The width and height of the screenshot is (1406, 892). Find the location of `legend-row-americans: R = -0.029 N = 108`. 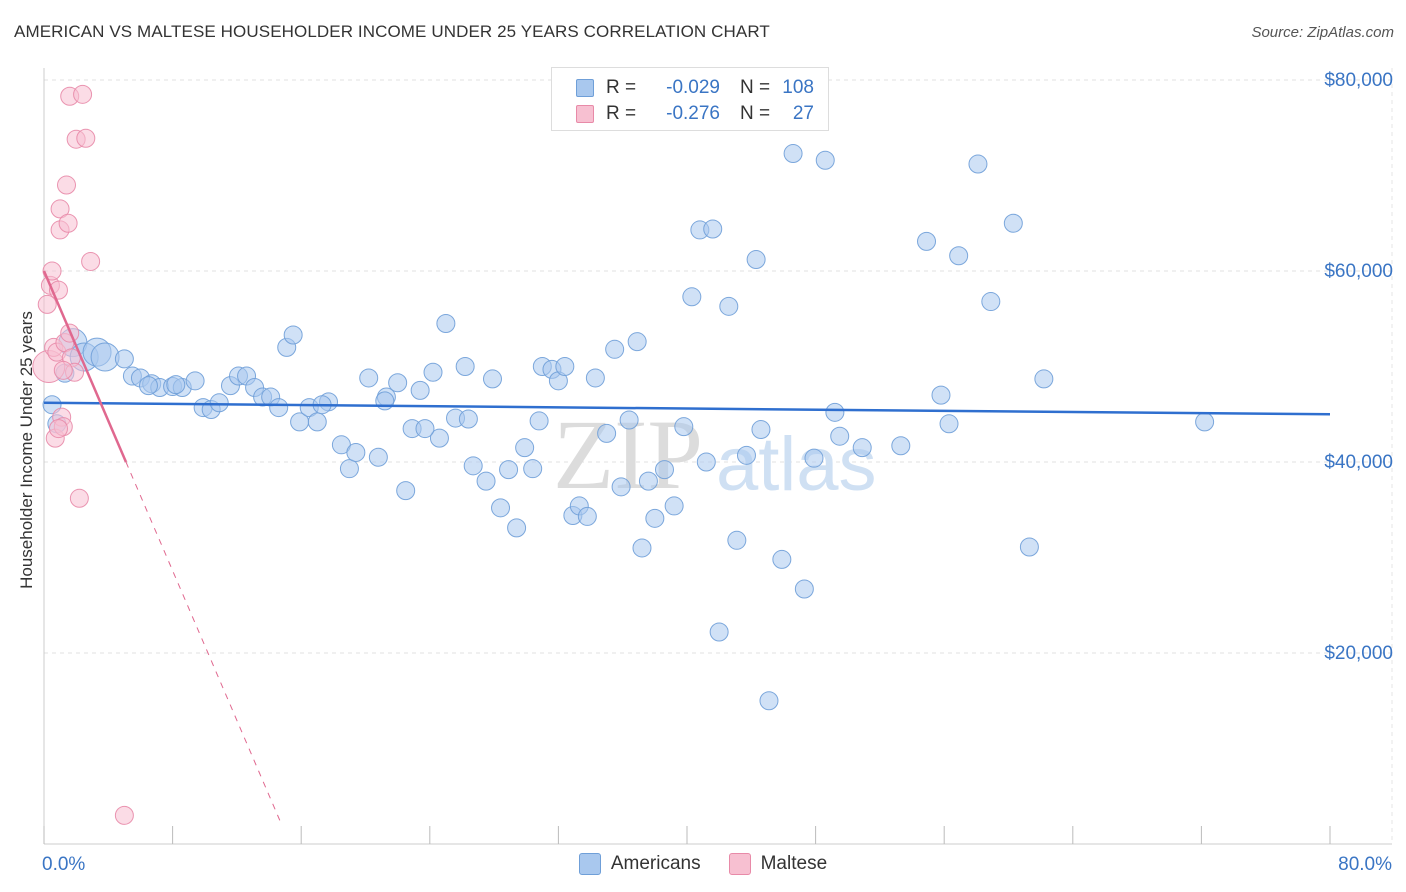

legend-row-americans: R = -0.029 N = 108 is located at coordinates (695, 88).